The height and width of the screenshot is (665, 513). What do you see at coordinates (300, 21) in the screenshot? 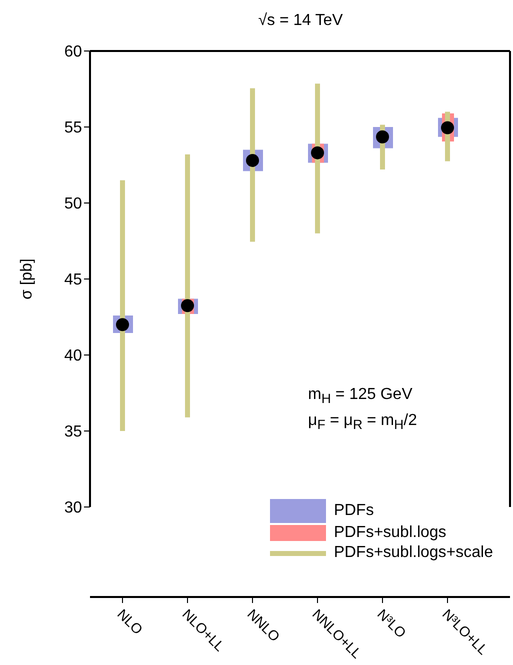
I see `chart-title: √s = 14 TeV` at bounding box center [300, 21].